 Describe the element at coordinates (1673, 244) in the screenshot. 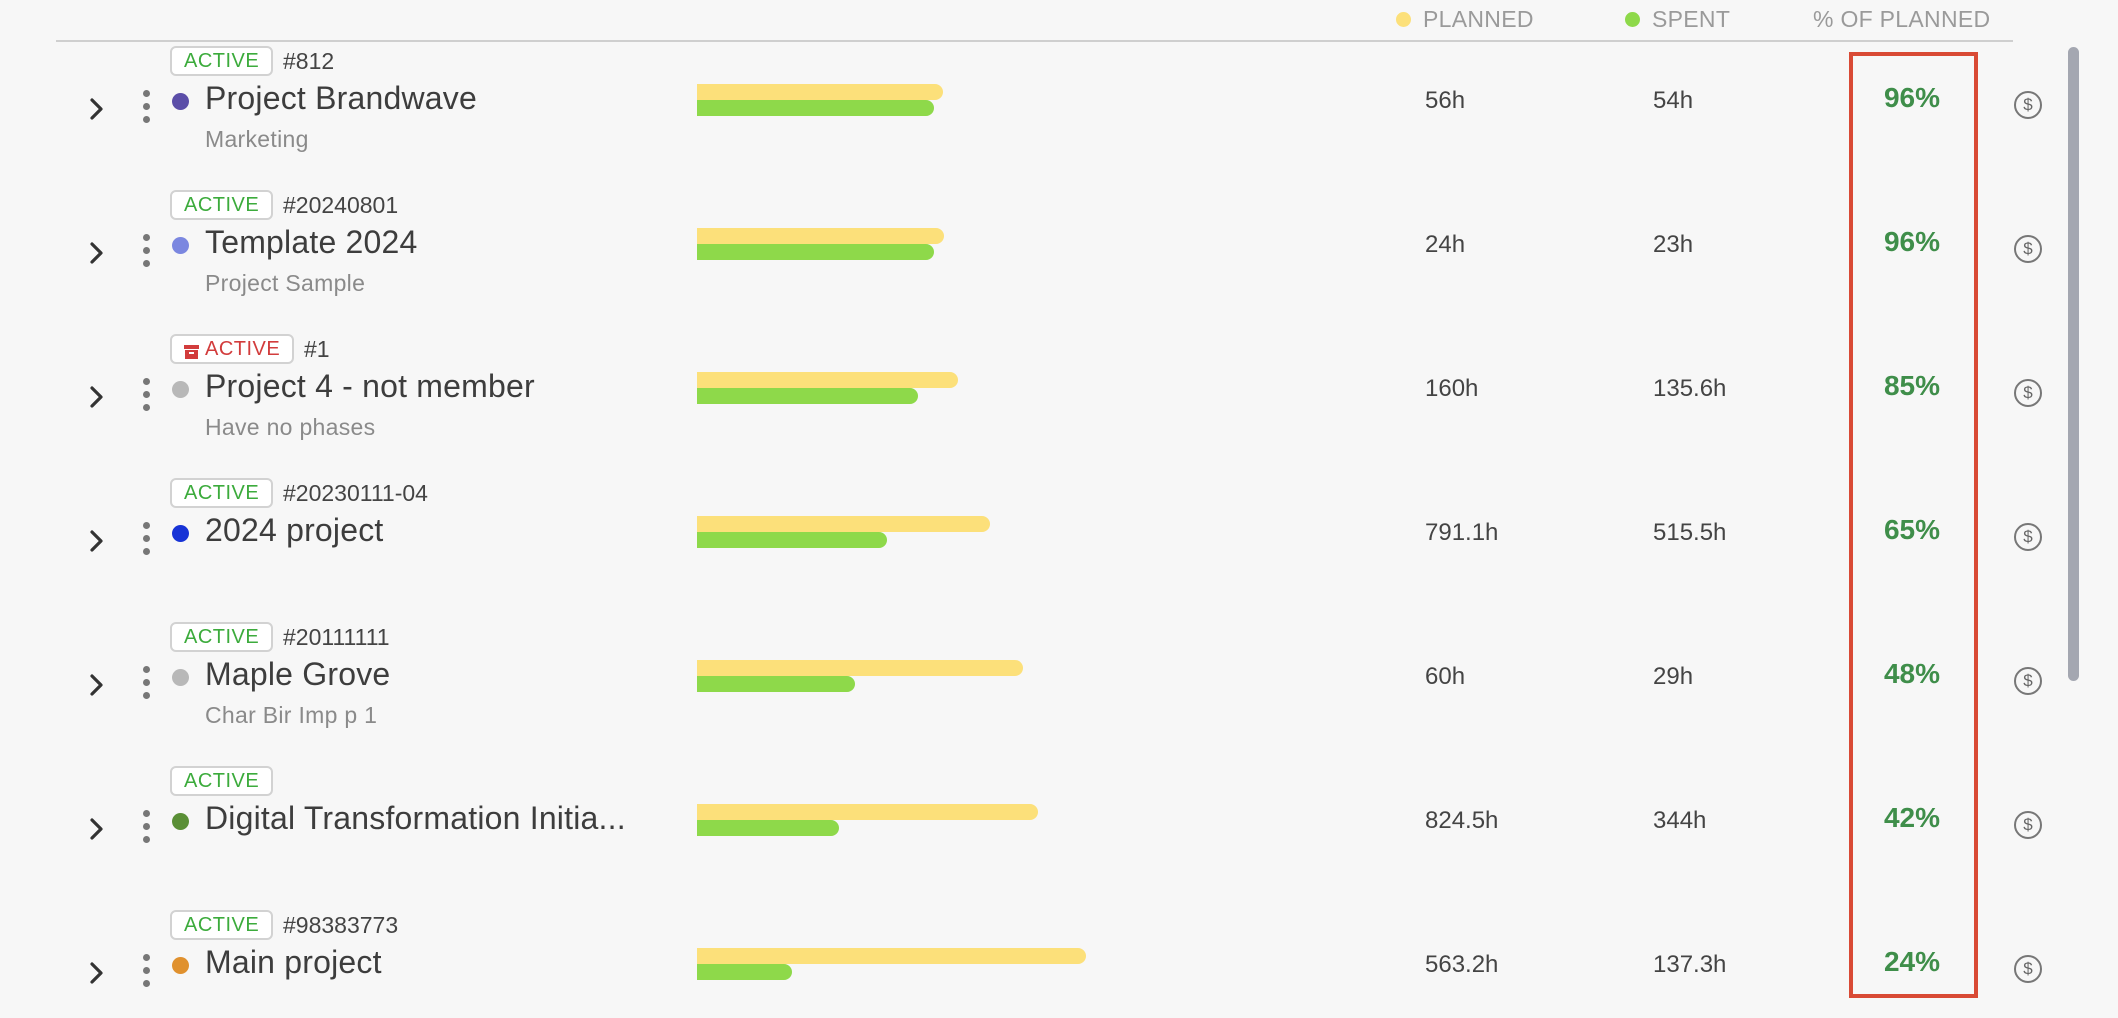

I see `spent-hours: 23h` at that location.